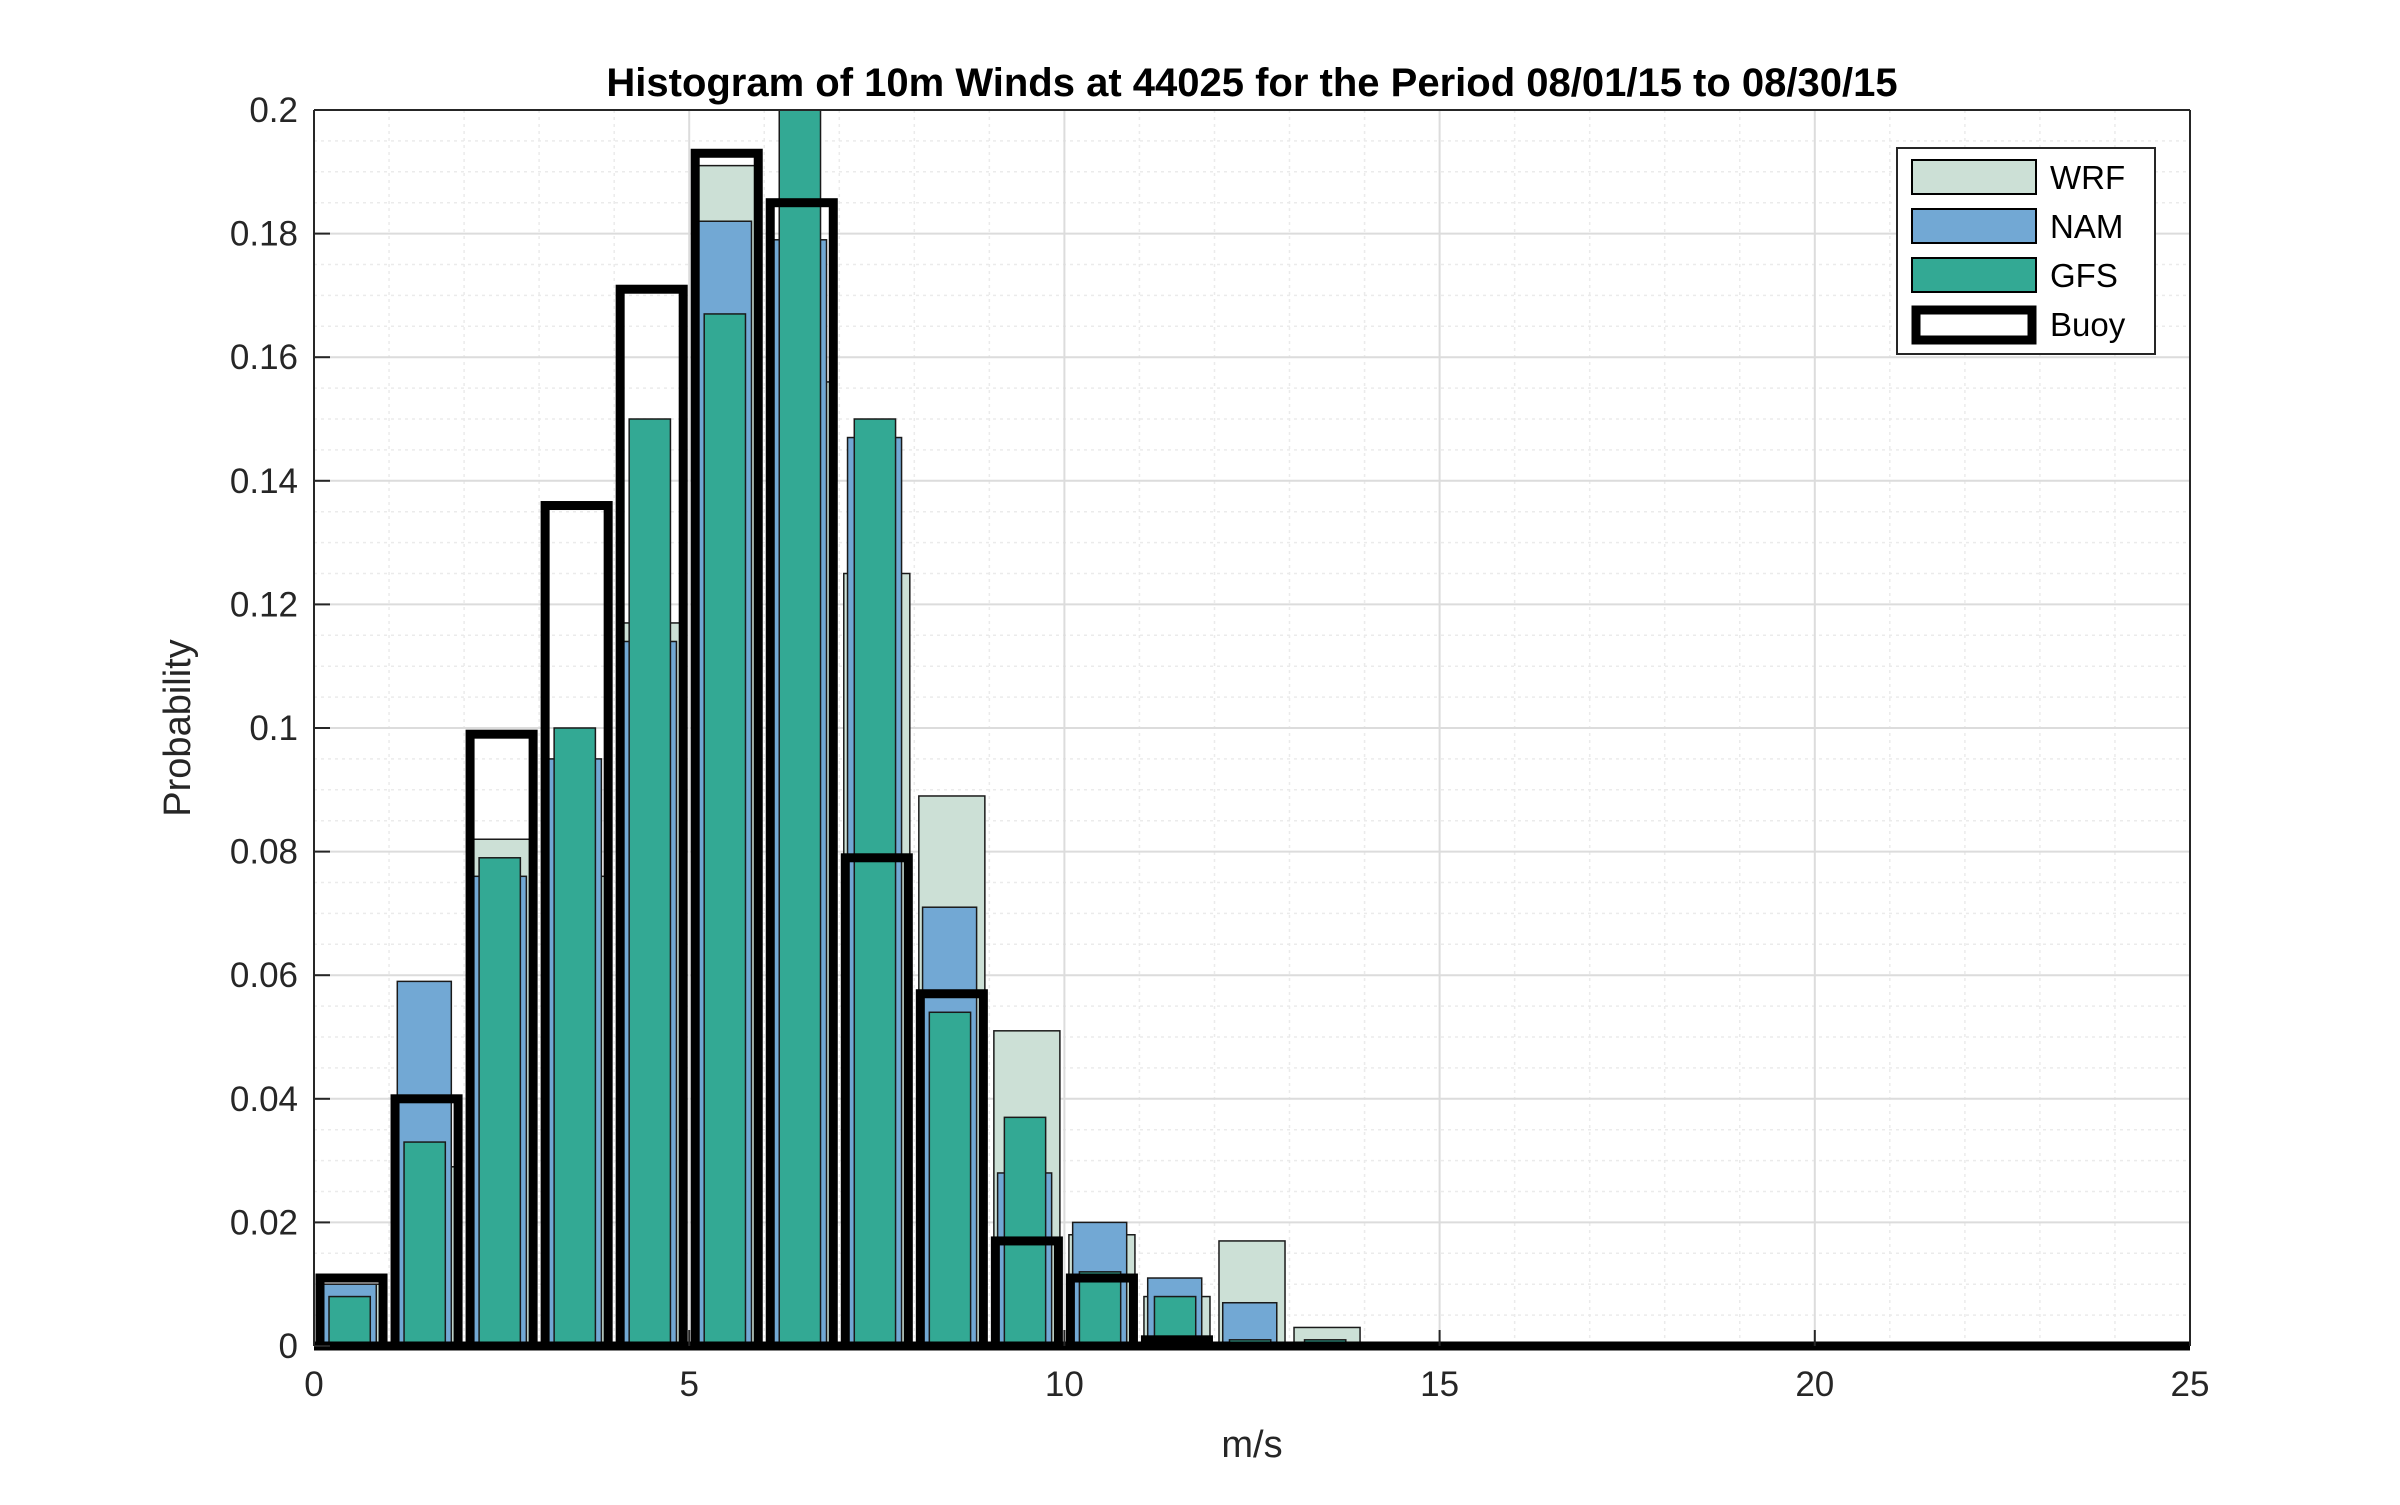 This screenshot has width=2400, height=1505. What do you see at coordinates (1251, 1445) in the screenshot?
I see `x-axis-label: m/s` at bounding box center [1251, 1445].